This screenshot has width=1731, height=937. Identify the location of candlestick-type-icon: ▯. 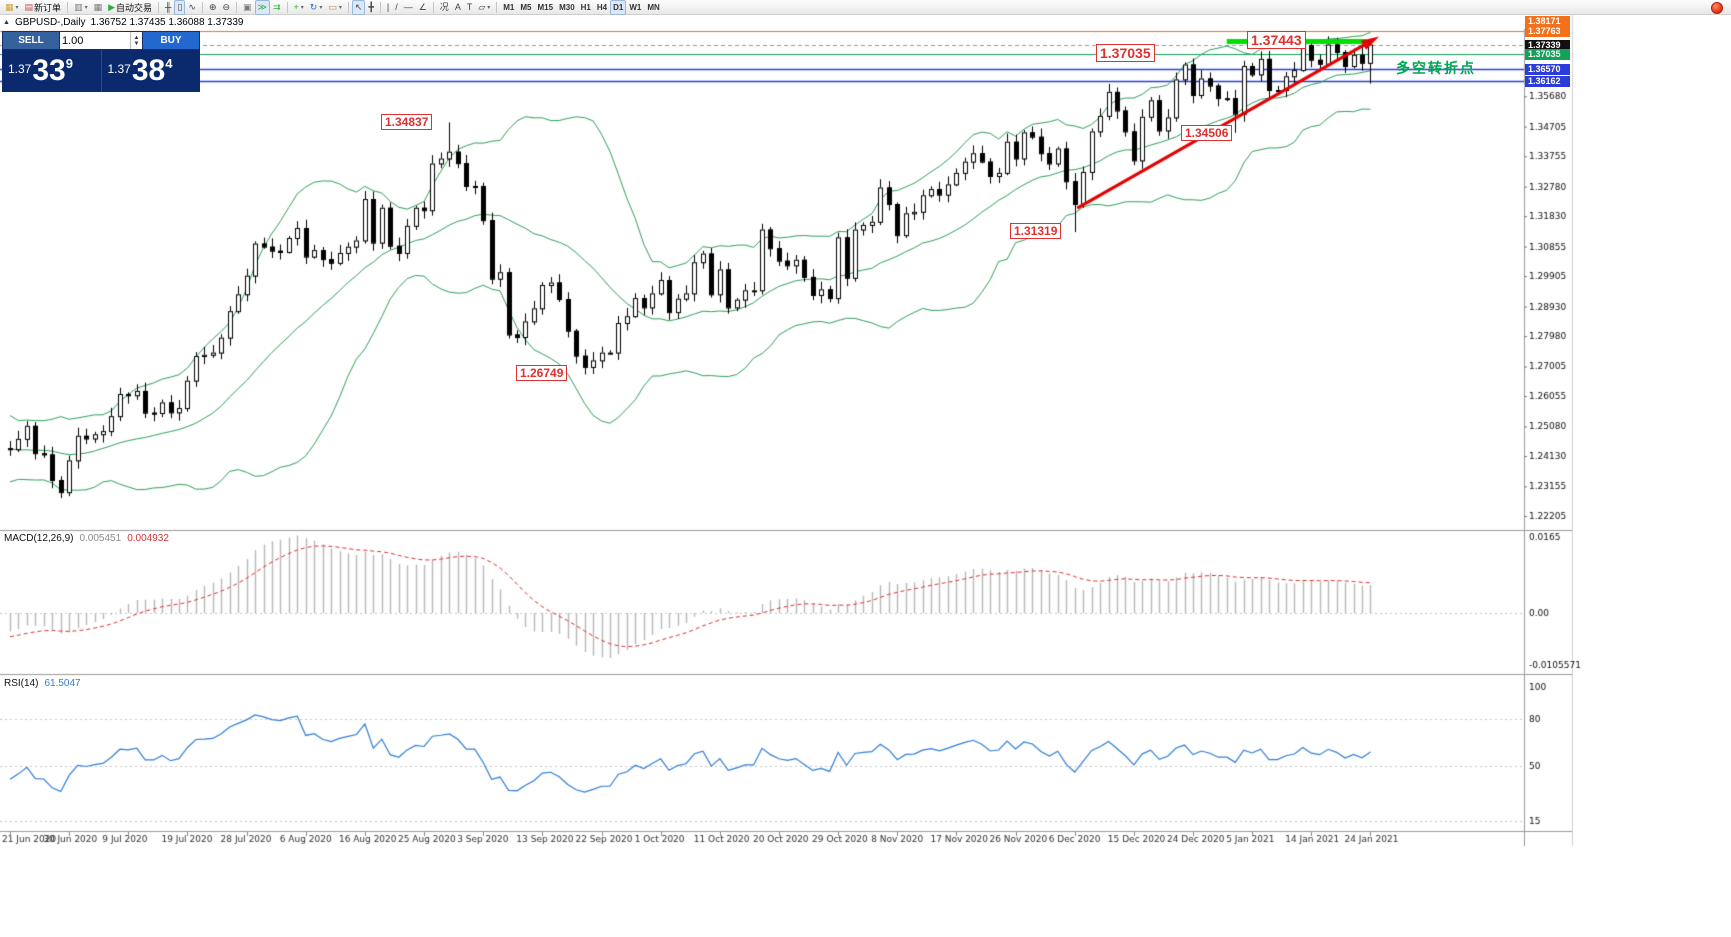
(180, 7).